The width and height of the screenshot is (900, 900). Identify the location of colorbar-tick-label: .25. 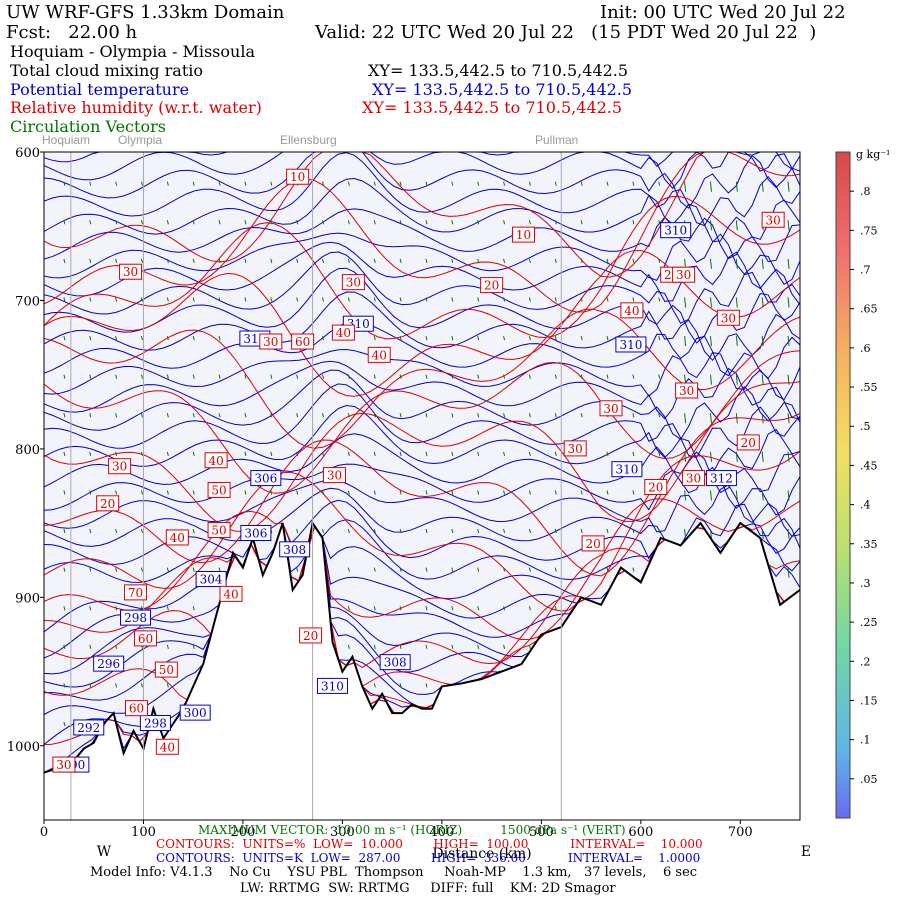
(869, 622).